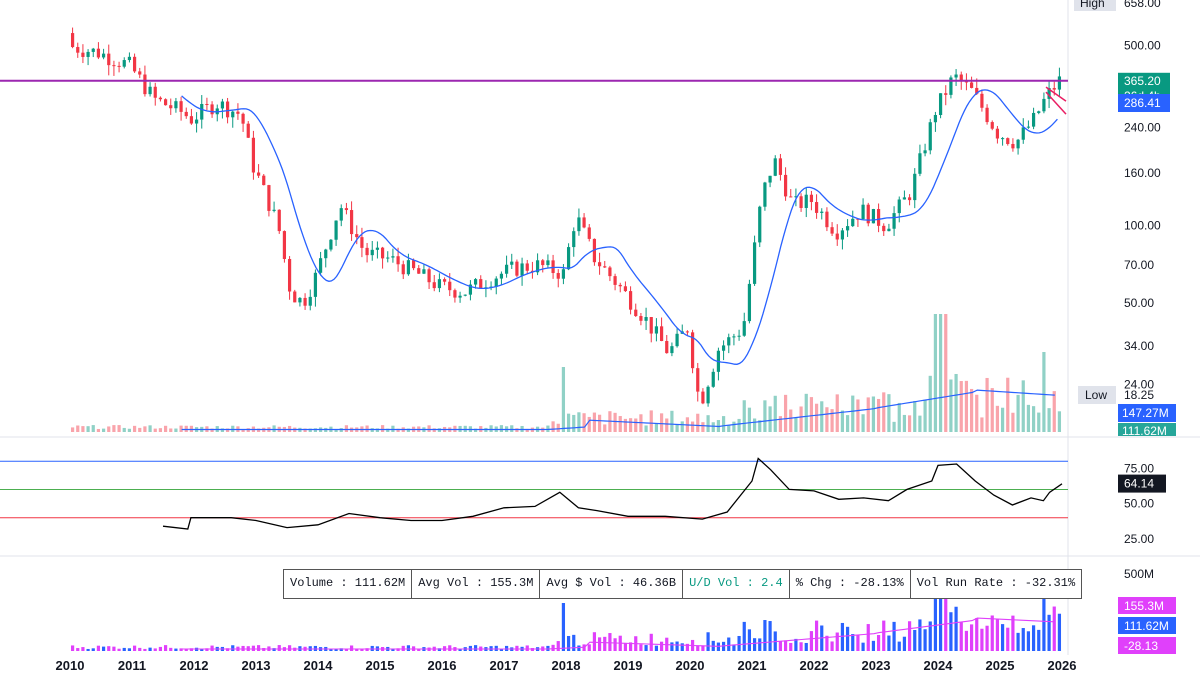 This screenshot has width=1200, height=675. I want to click on volume-pane-tag, so click(1147, 625).